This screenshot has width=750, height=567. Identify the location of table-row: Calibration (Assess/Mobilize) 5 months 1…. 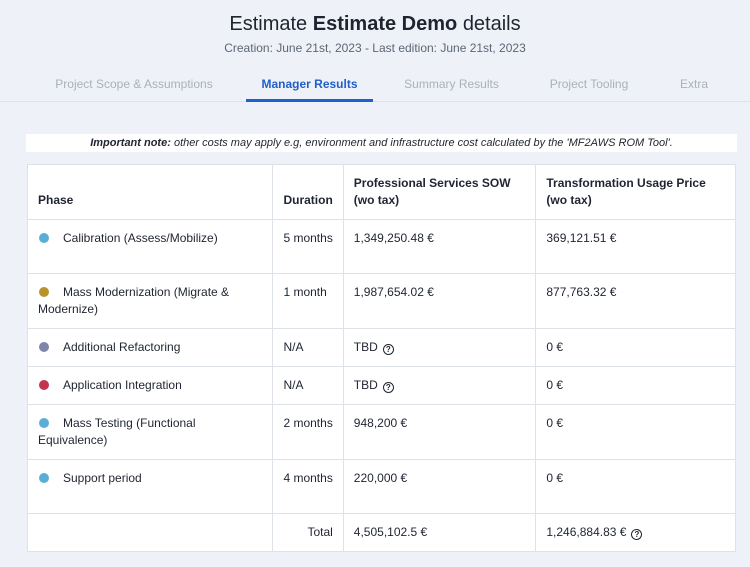
(381, 246).